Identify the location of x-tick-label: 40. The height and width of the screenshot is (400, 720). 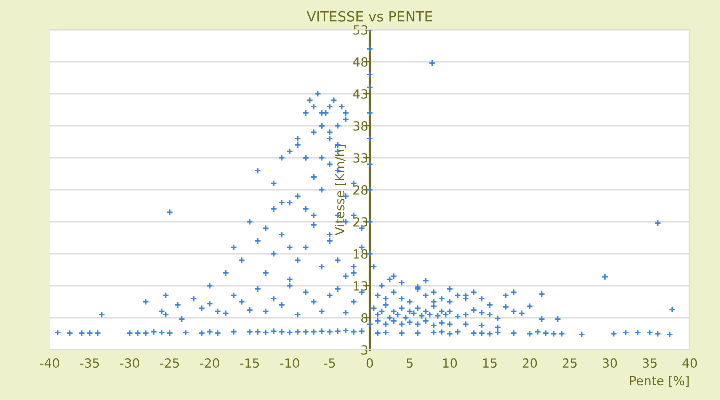
(690, 363).